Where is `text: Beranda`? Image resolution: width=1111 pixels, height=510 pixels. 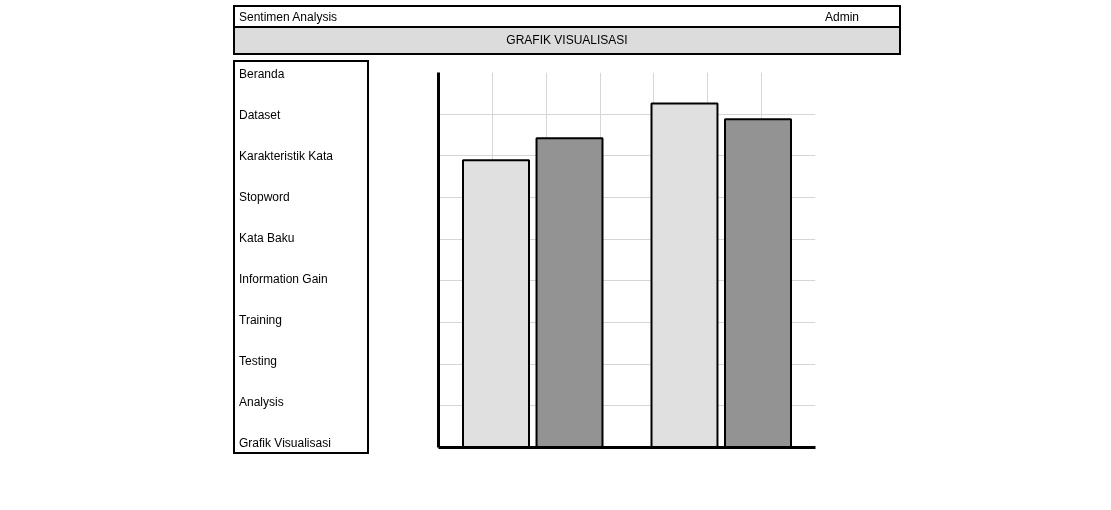
text: Beranda is located at coordinates (262, 74).